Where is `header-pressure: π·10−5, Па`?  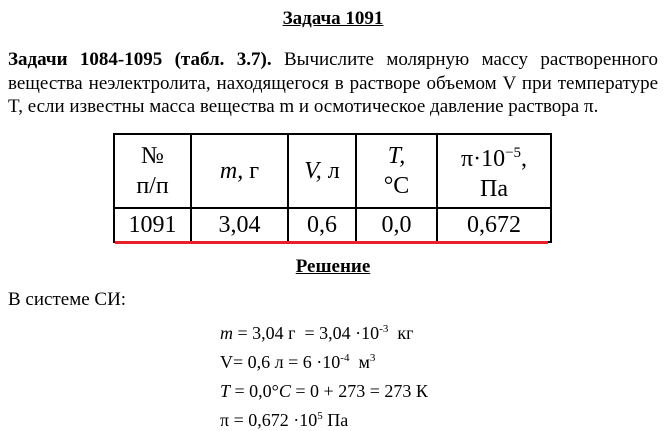 header-pressure: π·10−5, Па is located at coordinates (494, 171).